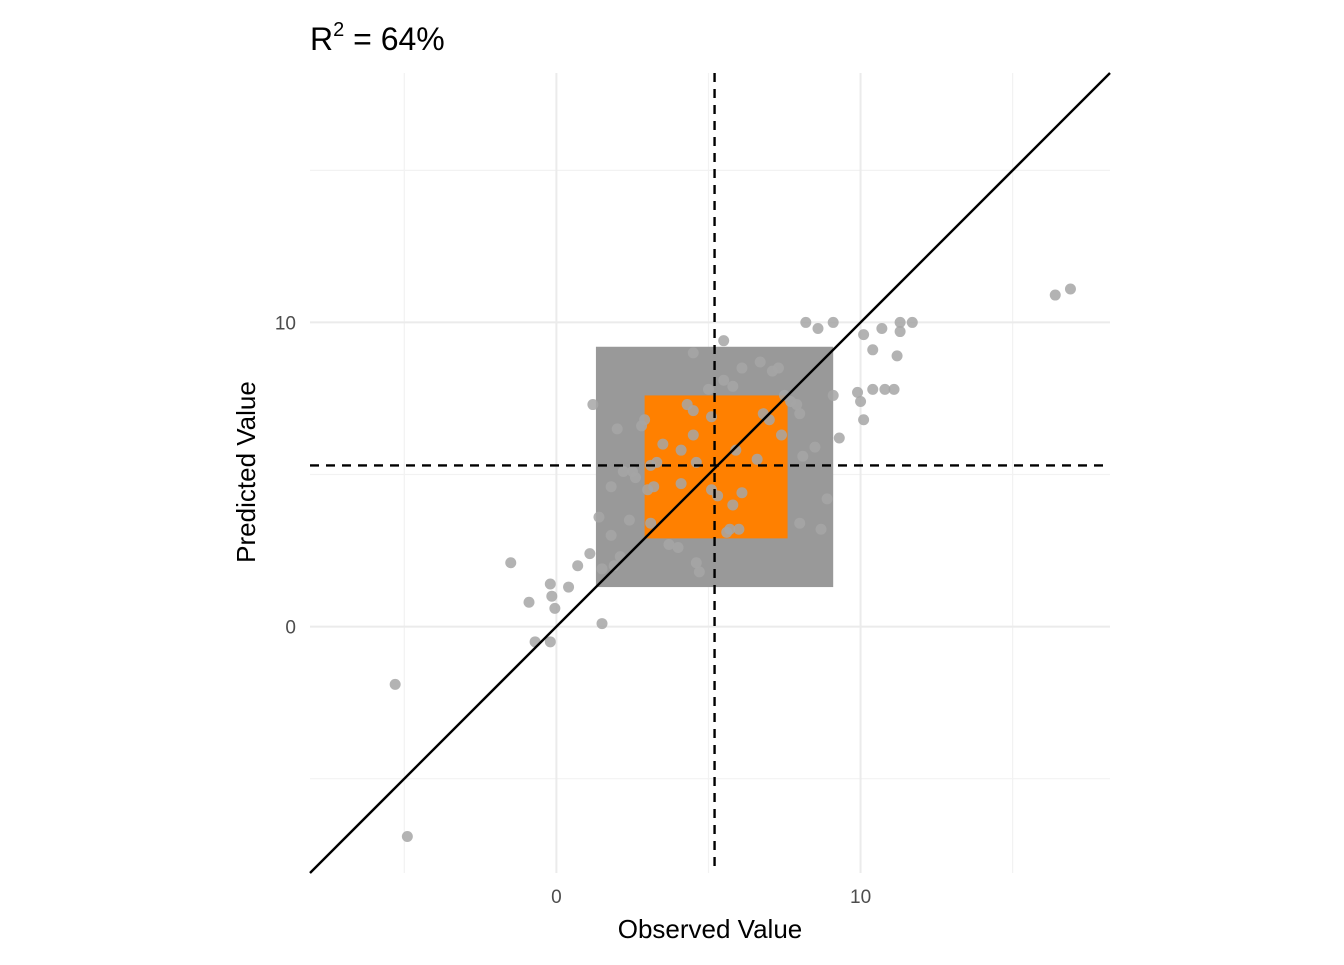 The image size is (1344, 965). What do you see at coordinates (860, 897) in the screenshot?
I see `x-tick-label: 10` at bounding box center [860, 897].